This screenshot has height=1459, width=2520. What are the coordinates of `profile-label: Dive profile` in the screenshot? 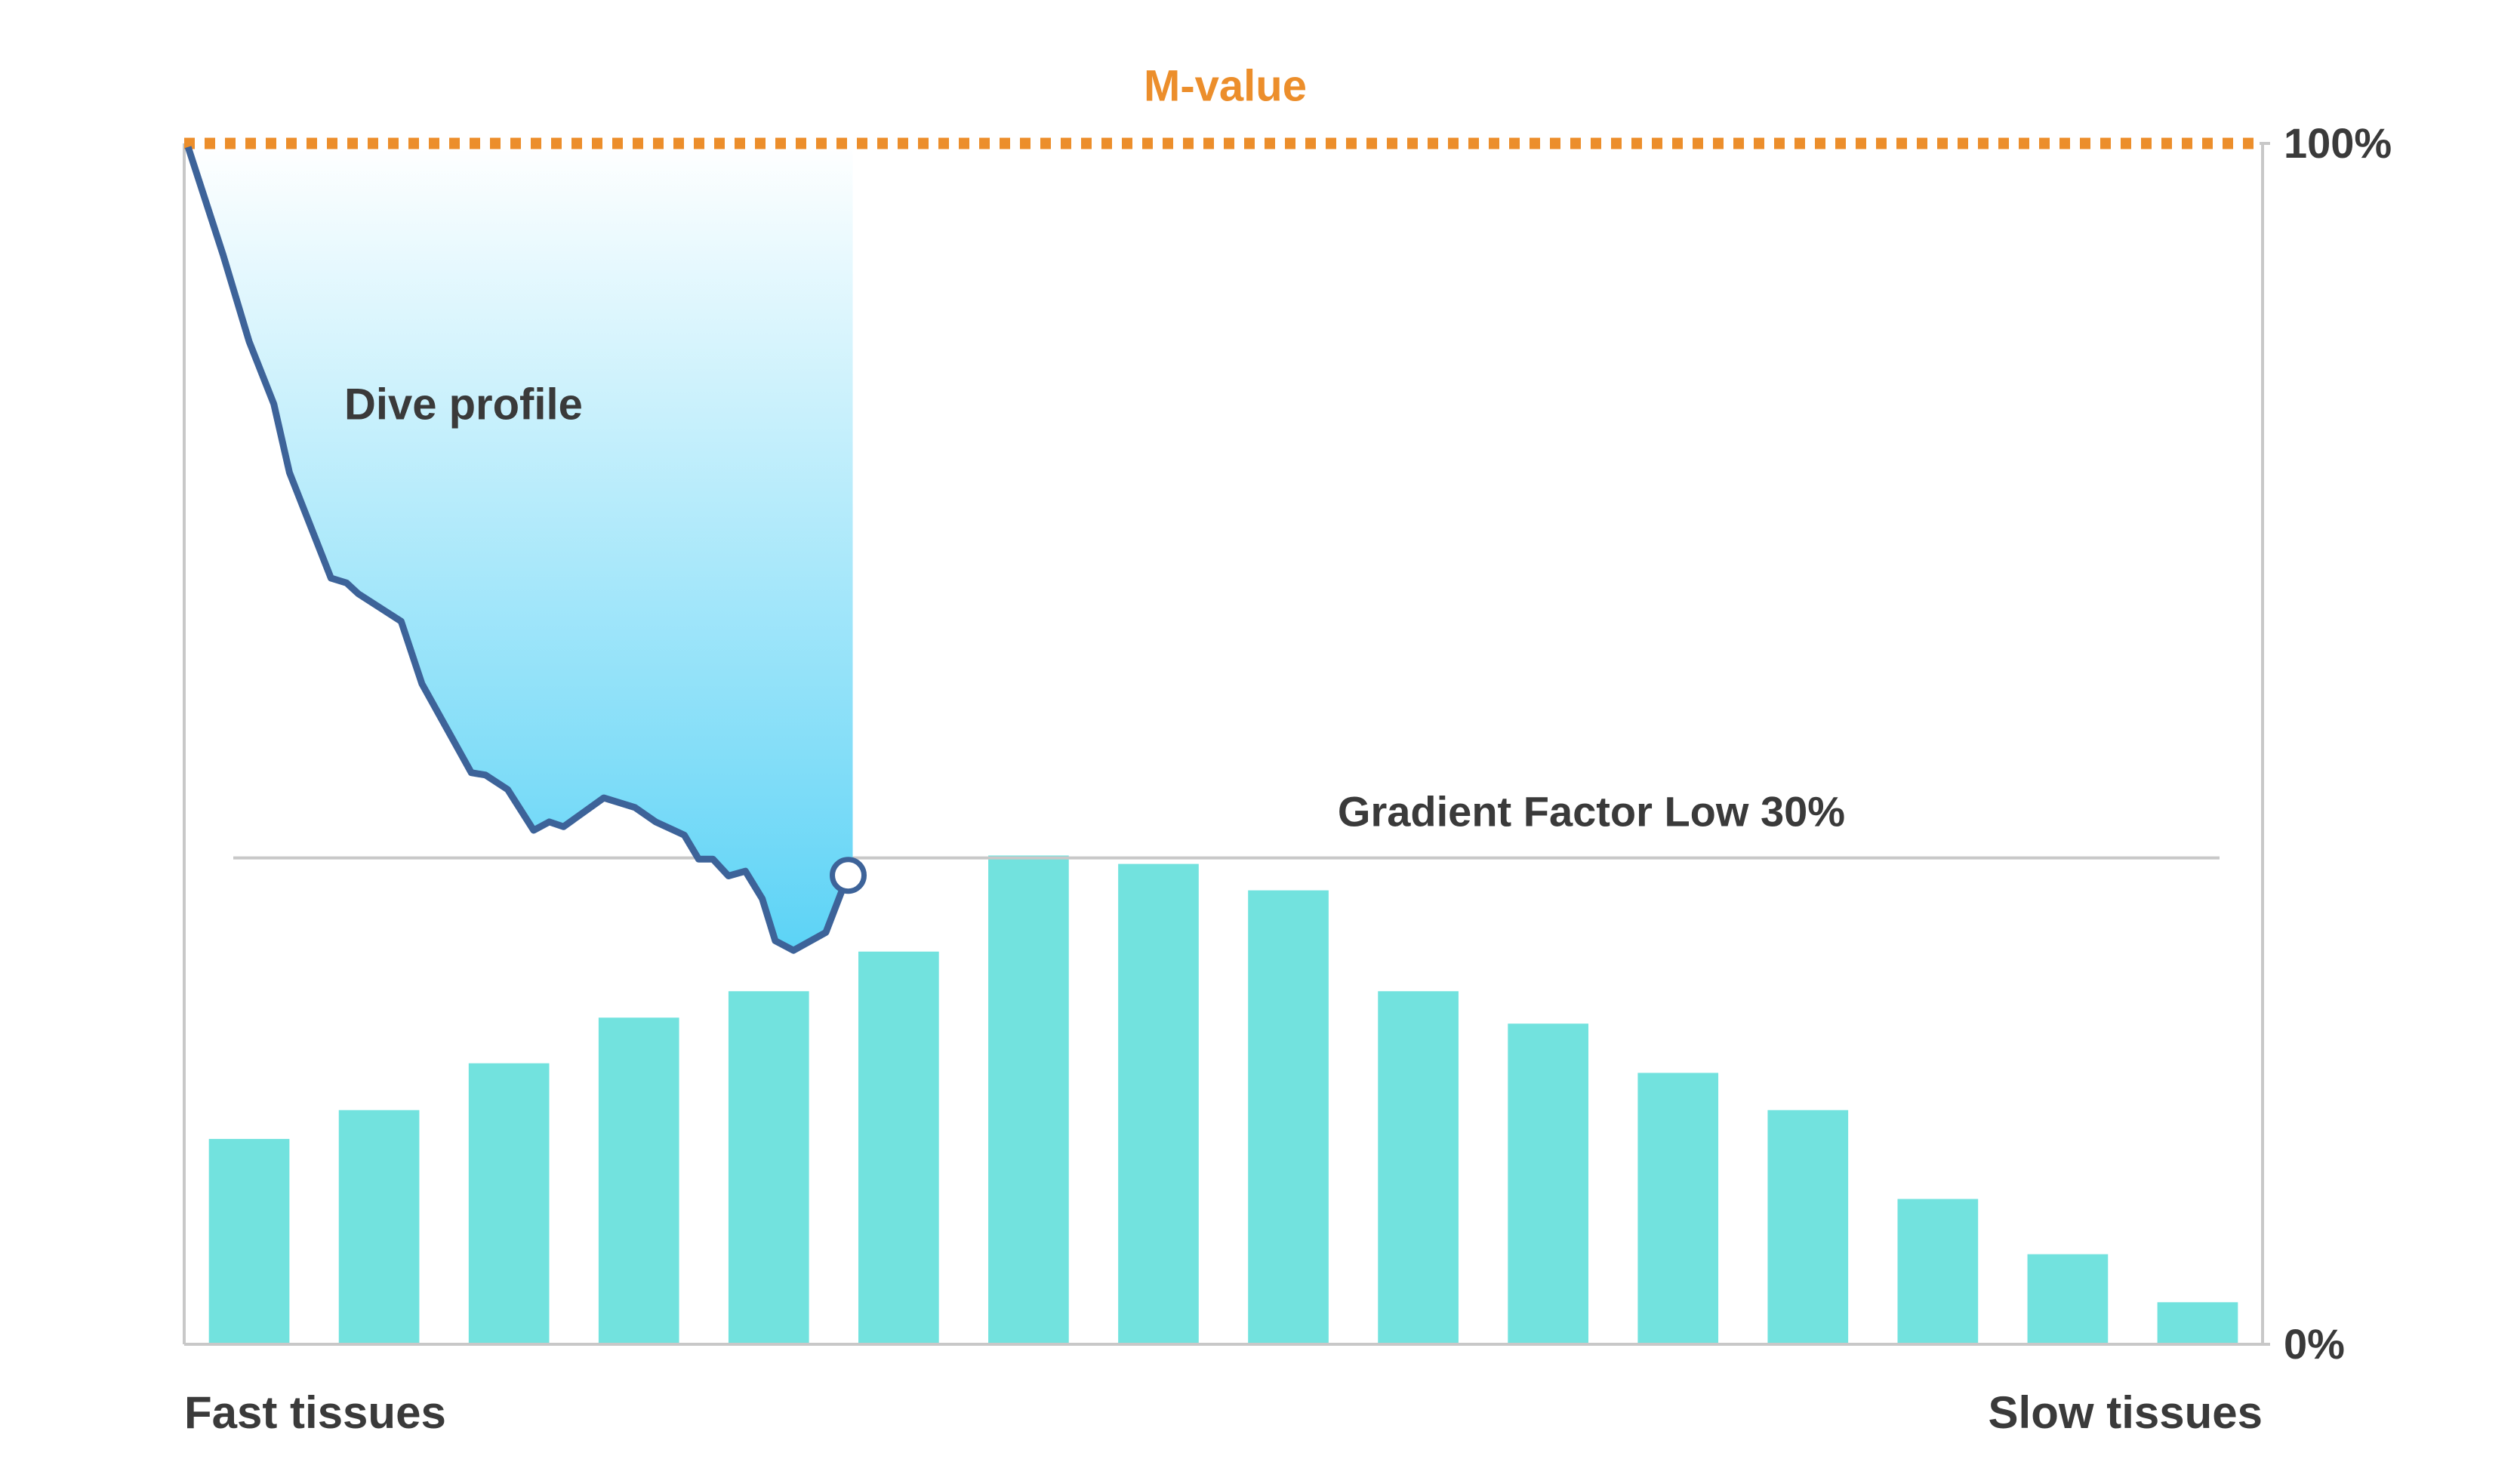 It's located at (463, 404).